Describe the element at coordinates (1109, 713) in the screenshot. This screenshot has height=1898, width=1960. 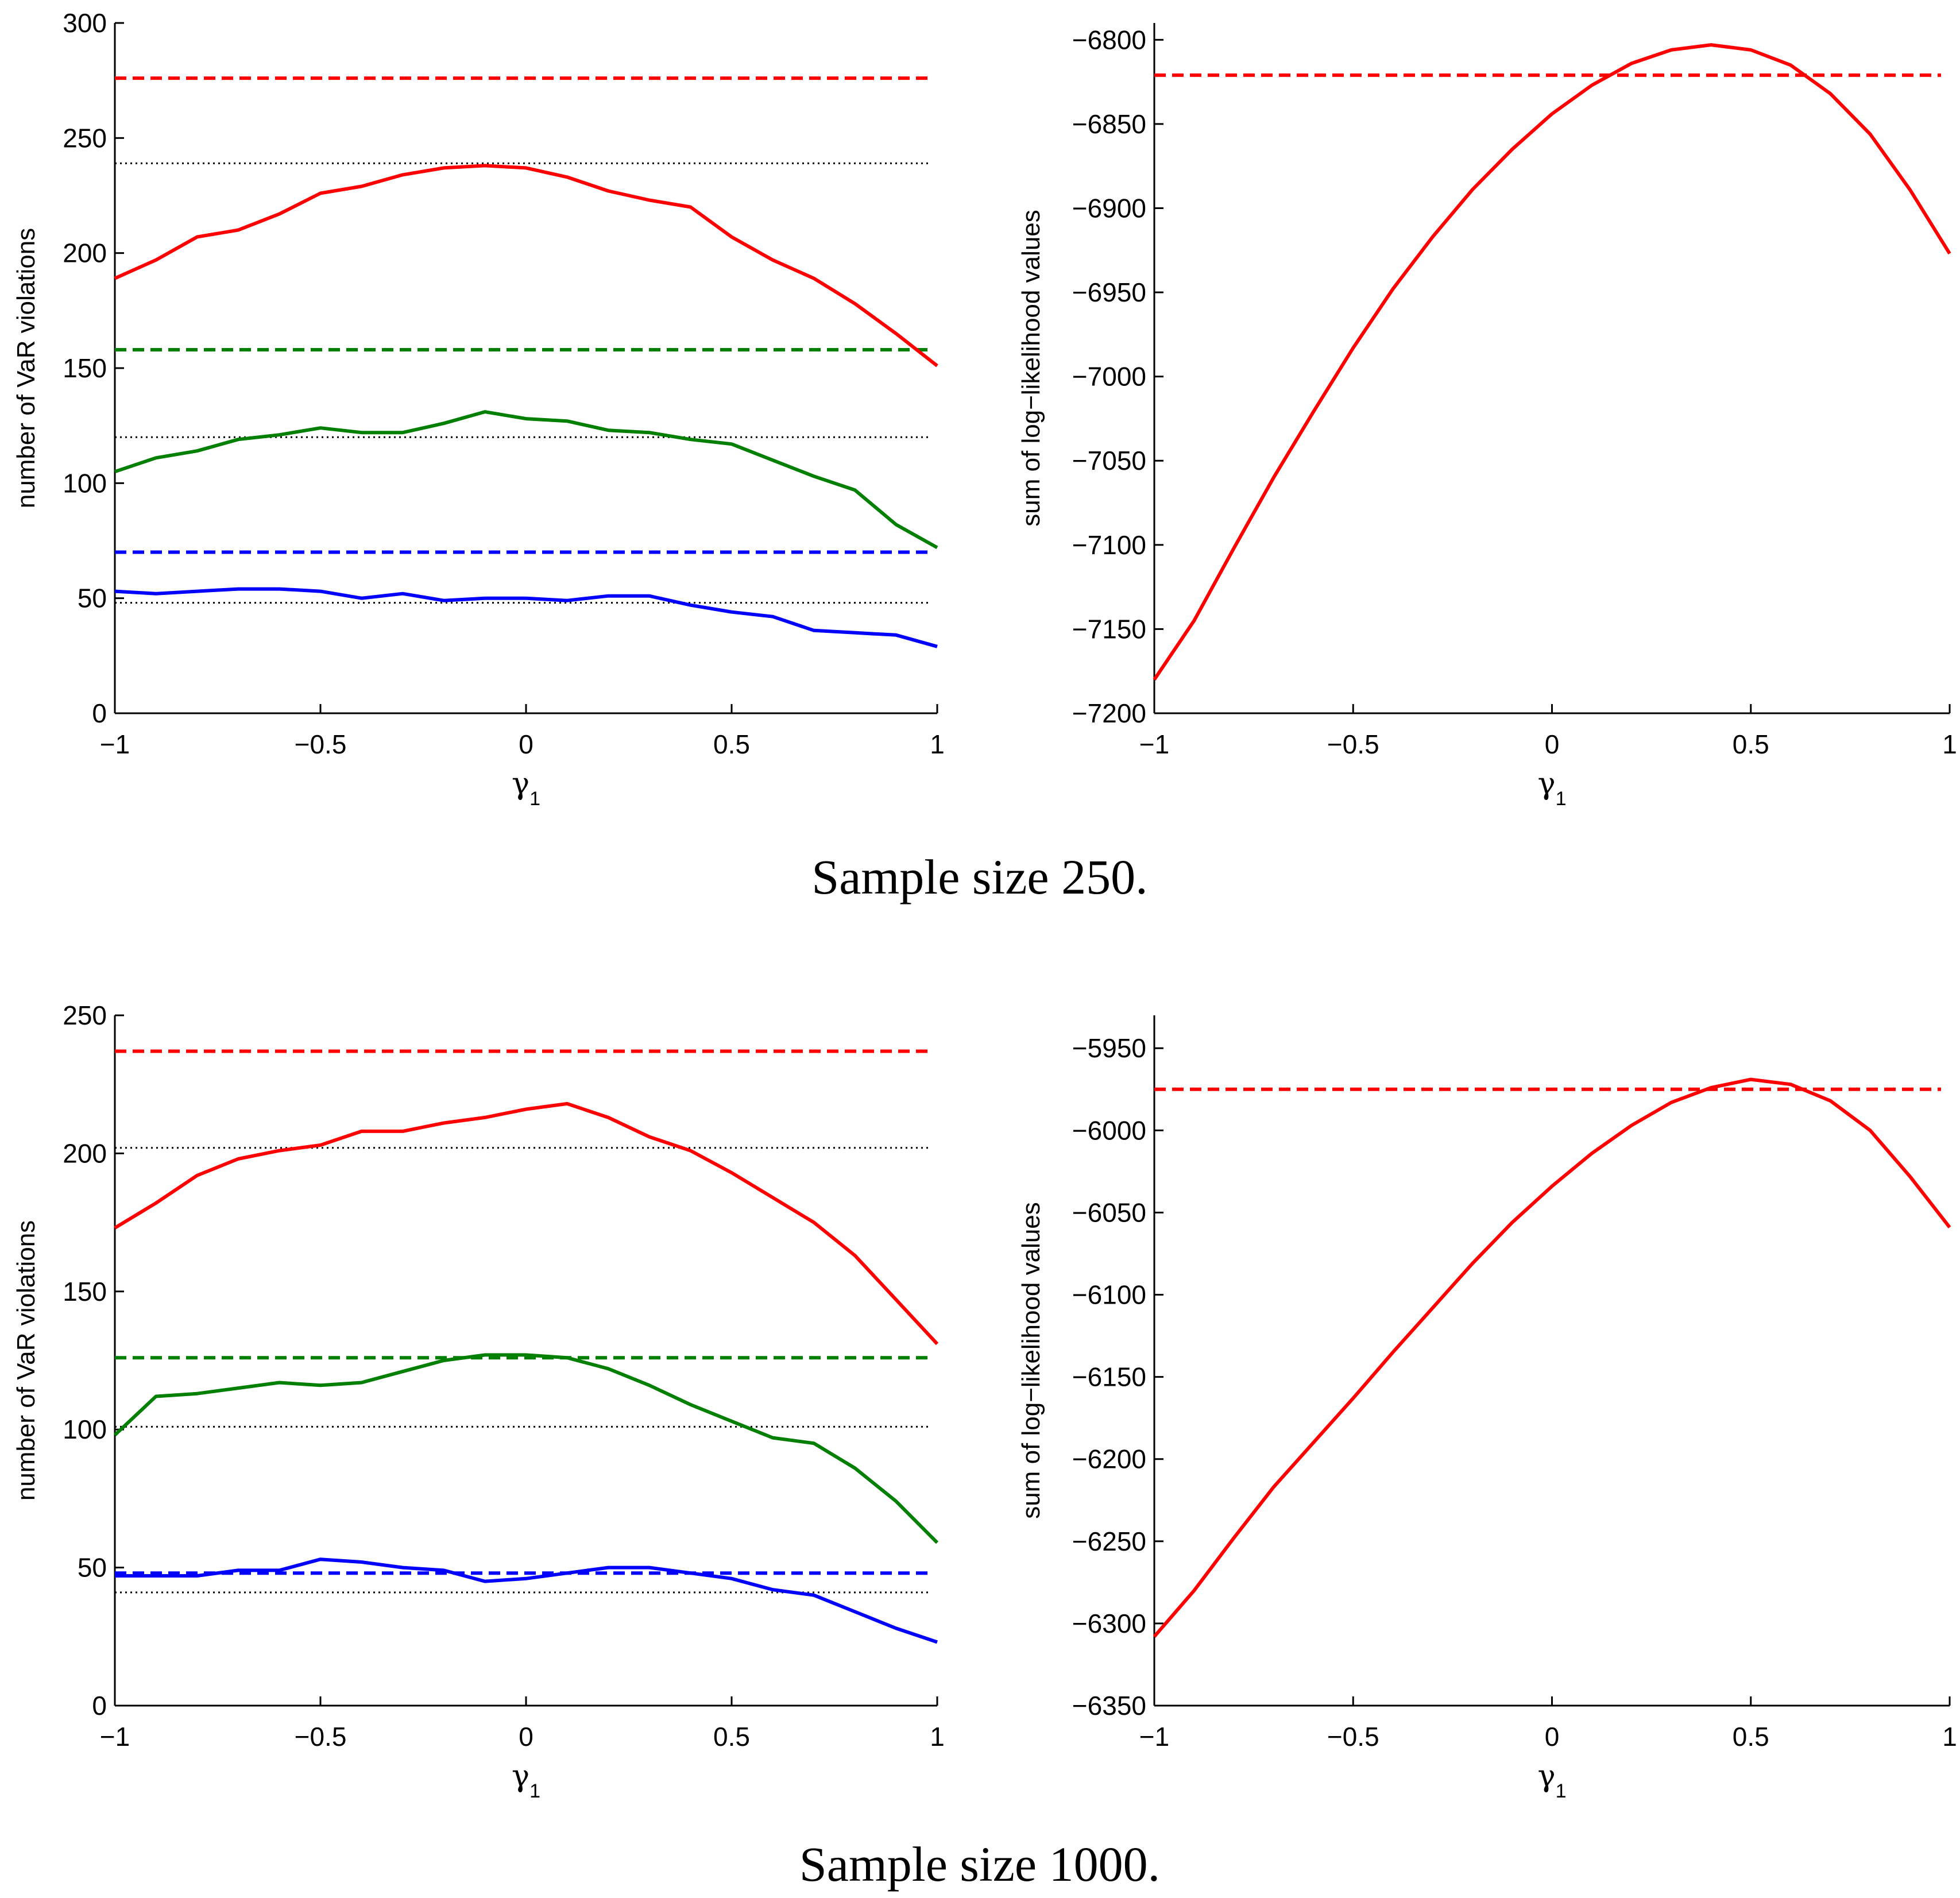
I see `y-tick-label: −7200` at that location.